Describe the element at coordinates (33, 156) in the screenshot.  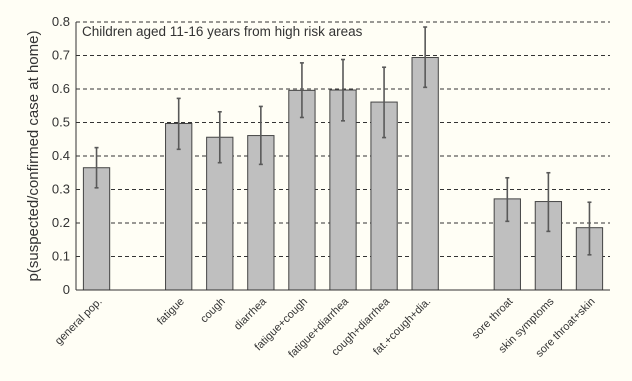
I see `y-axis-title: p(suspected/confirmed case at home)` at that location.